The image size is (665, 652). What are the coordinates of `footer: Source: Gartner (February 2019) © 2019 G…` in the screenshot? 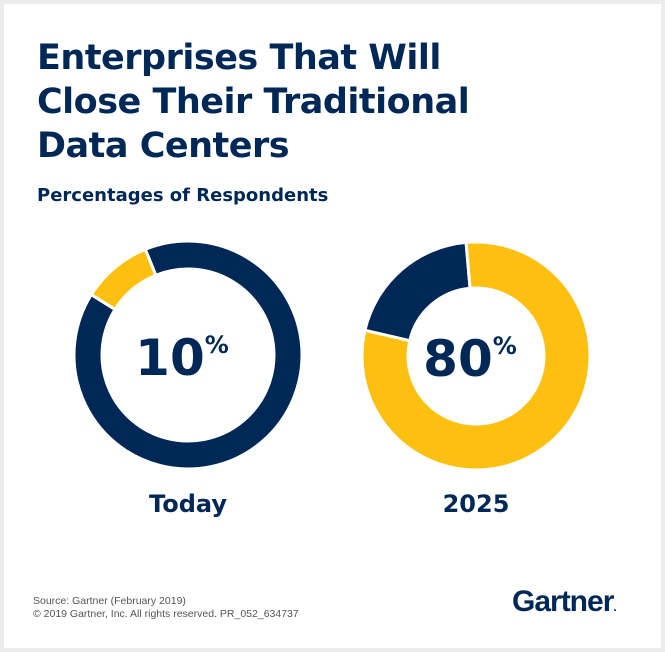 It's located at (166, 608).